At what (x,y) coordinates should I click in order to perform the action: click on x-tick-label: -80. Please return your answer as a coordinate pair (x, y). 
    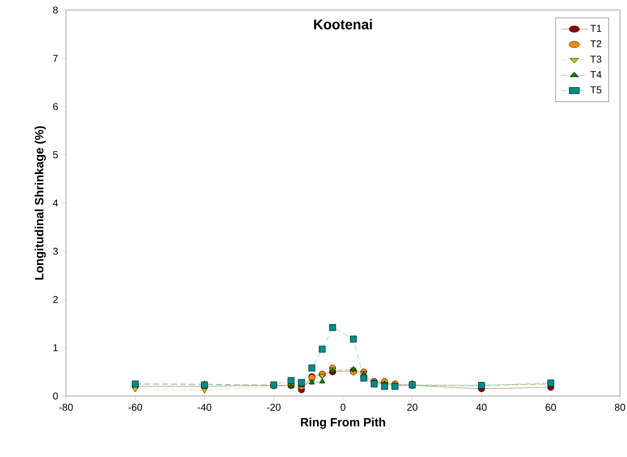
    Looking at the image, I should click on (66, 407).